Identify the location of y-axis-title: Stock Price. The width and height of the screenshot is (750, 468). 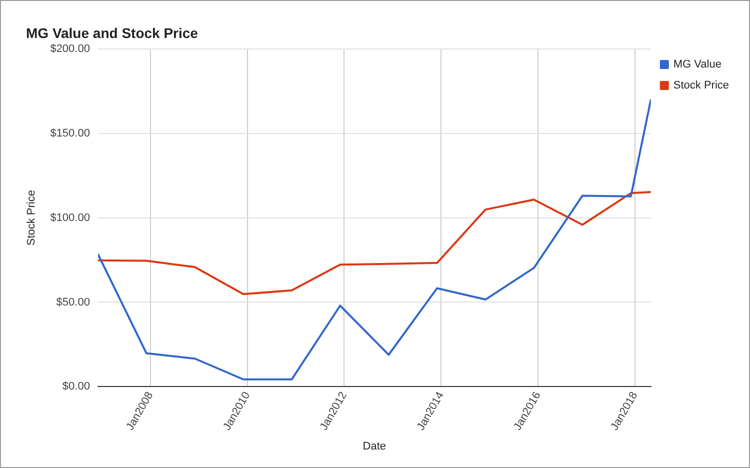
(32, 218).